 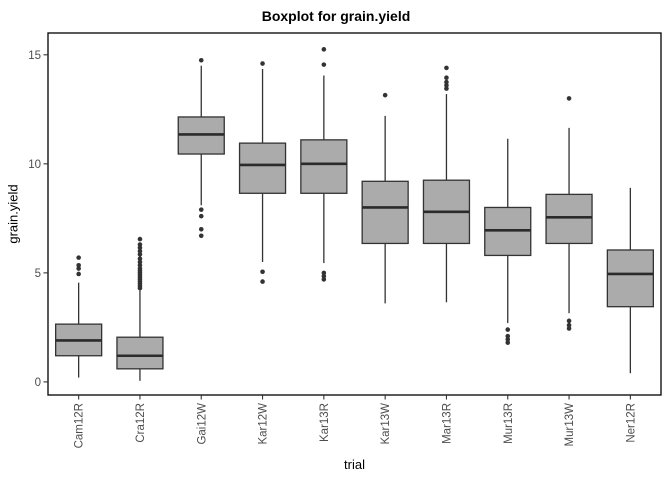 What do you see at coordinates (140, 308) in the screenshot?
I see `boxplot-group-cra12r` at bounding box center [140, 308].